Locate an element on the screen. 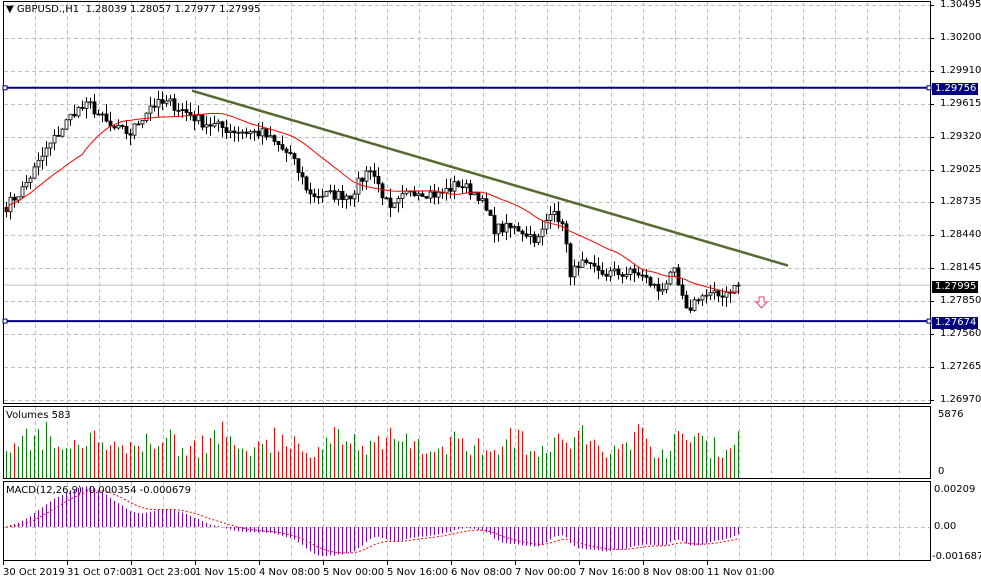 This screenshot has height=584, width=981. price-tick-label: 1.29025 is located at coordinates (960, 169).